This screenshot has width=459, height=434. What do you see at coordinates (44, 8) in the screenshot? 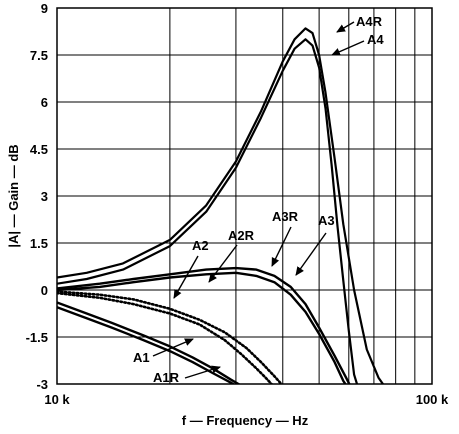
I see `y-tick-label: 9` at bounding box center [44, 8].